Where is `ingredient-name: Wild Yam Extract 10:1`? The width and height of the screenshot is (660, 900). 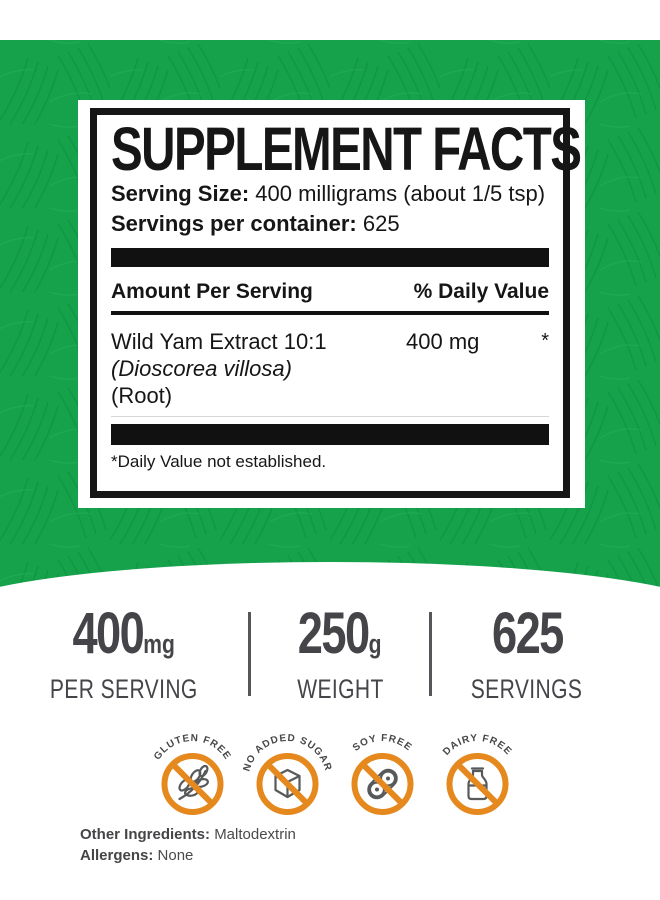 ingredient-name: Wild Yam Extract 10:1 is located at coordinates (219, 341).